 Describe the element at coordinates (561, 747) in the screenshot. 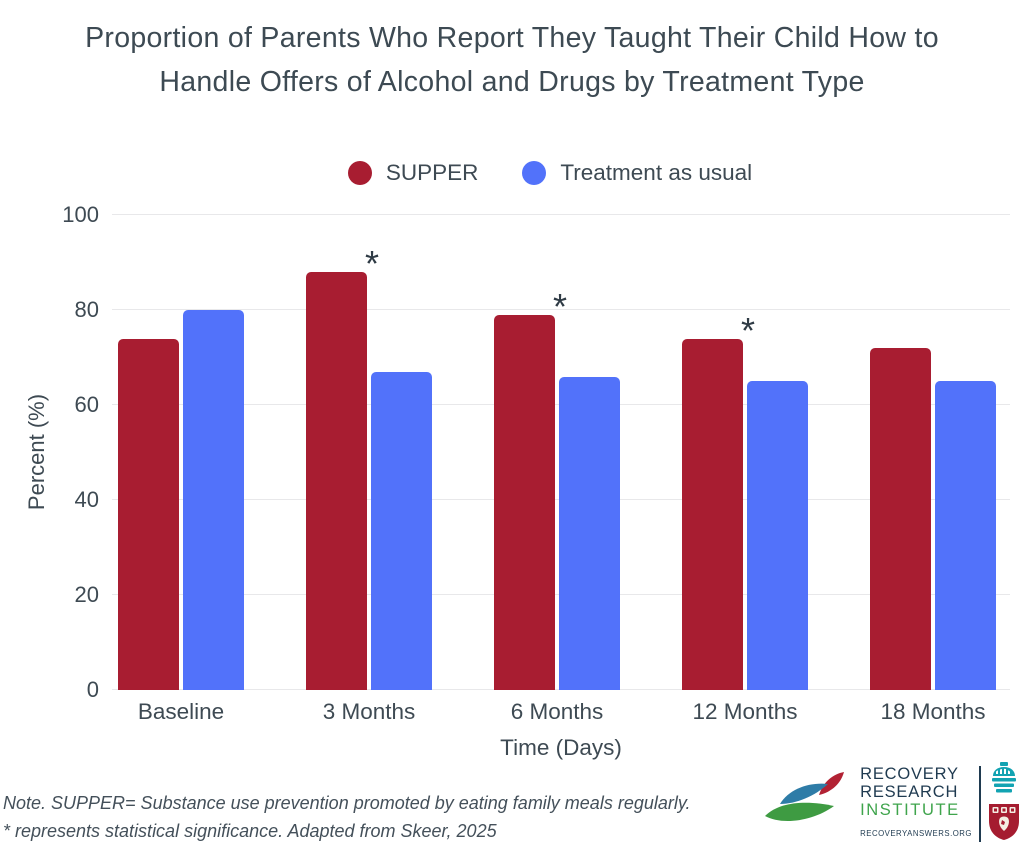

I see `x-axis-label: Time (Days)` at that location.